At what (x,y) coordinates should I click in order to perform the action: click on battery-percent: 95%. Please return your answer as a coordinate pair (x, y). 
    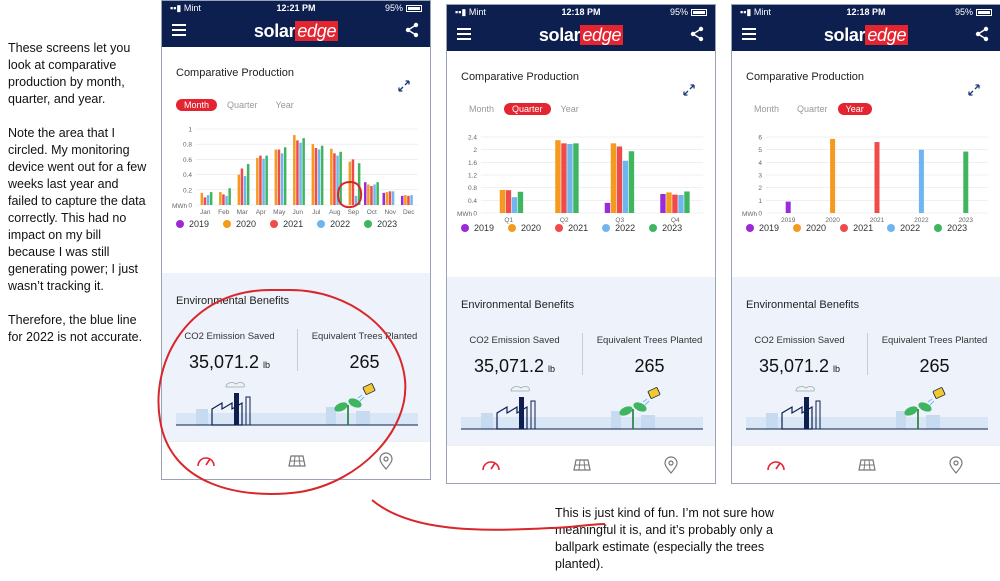
    Looking at the image, I should click on (393, 8).